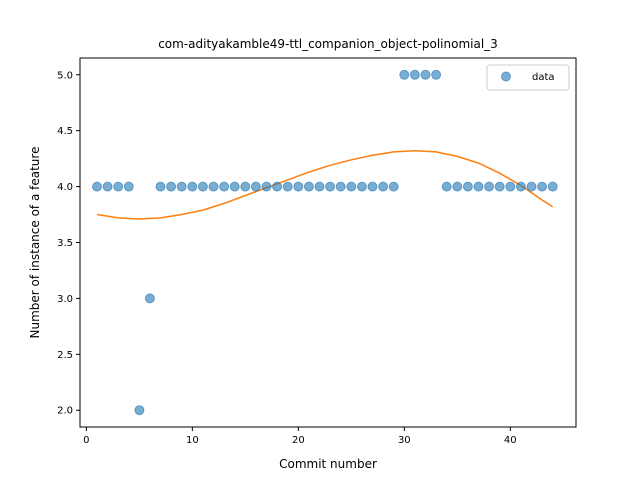  I want to click on x-tick-label: 20, so click(298, 440).